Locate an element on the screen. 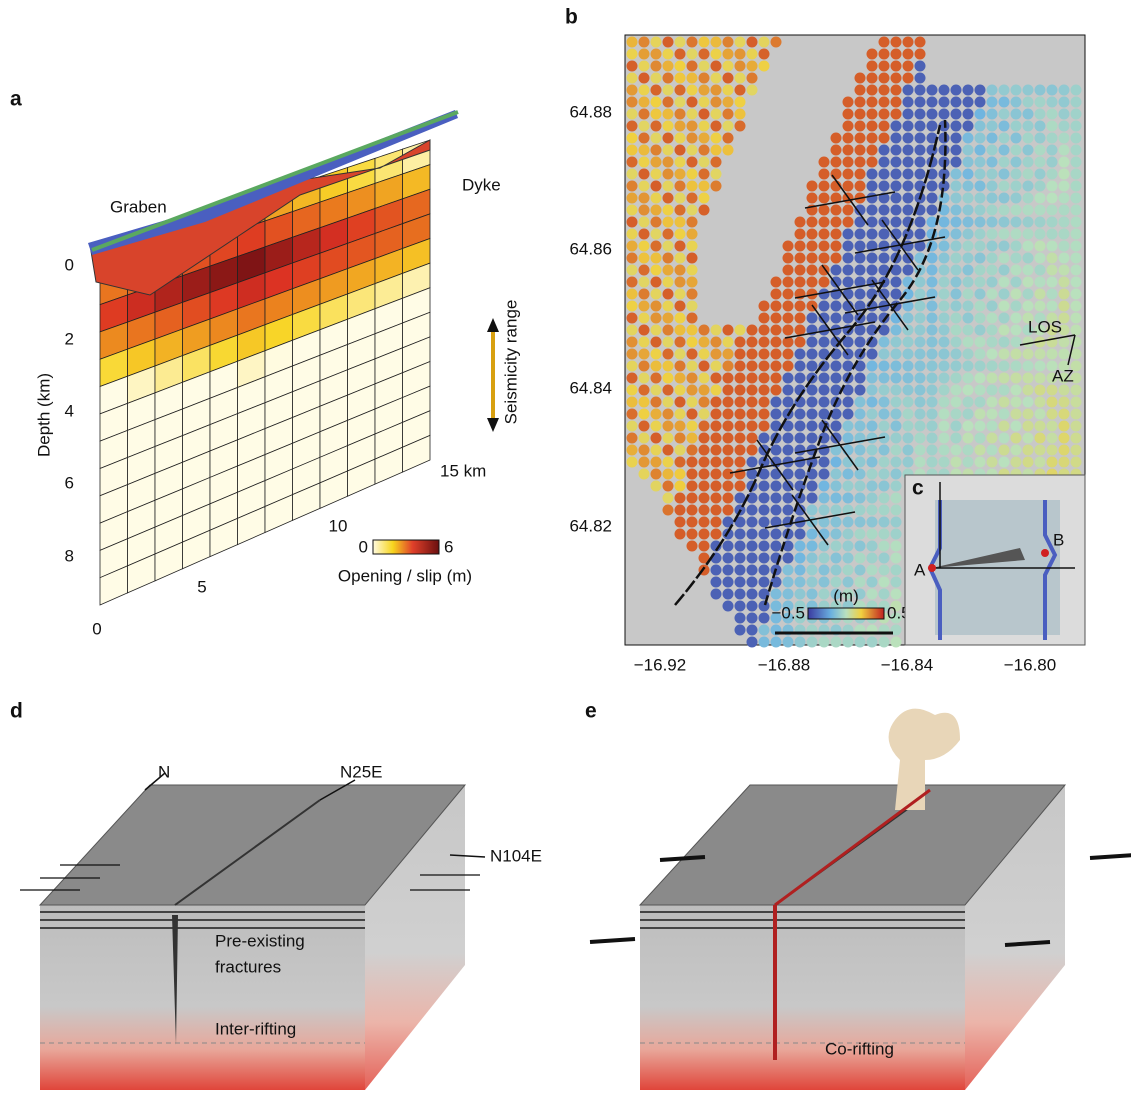 This screenshot has width=1131, height=1094. opening-arrow is located at coordinates (840, 290).